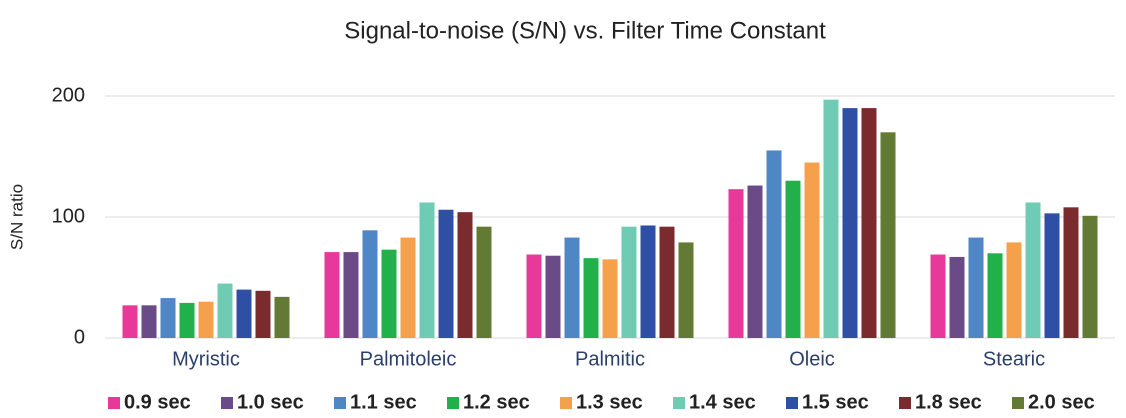 The width and height of the screenshot is (1126, 418). I want to click on y-tick-label: 200, so click(68, 95).